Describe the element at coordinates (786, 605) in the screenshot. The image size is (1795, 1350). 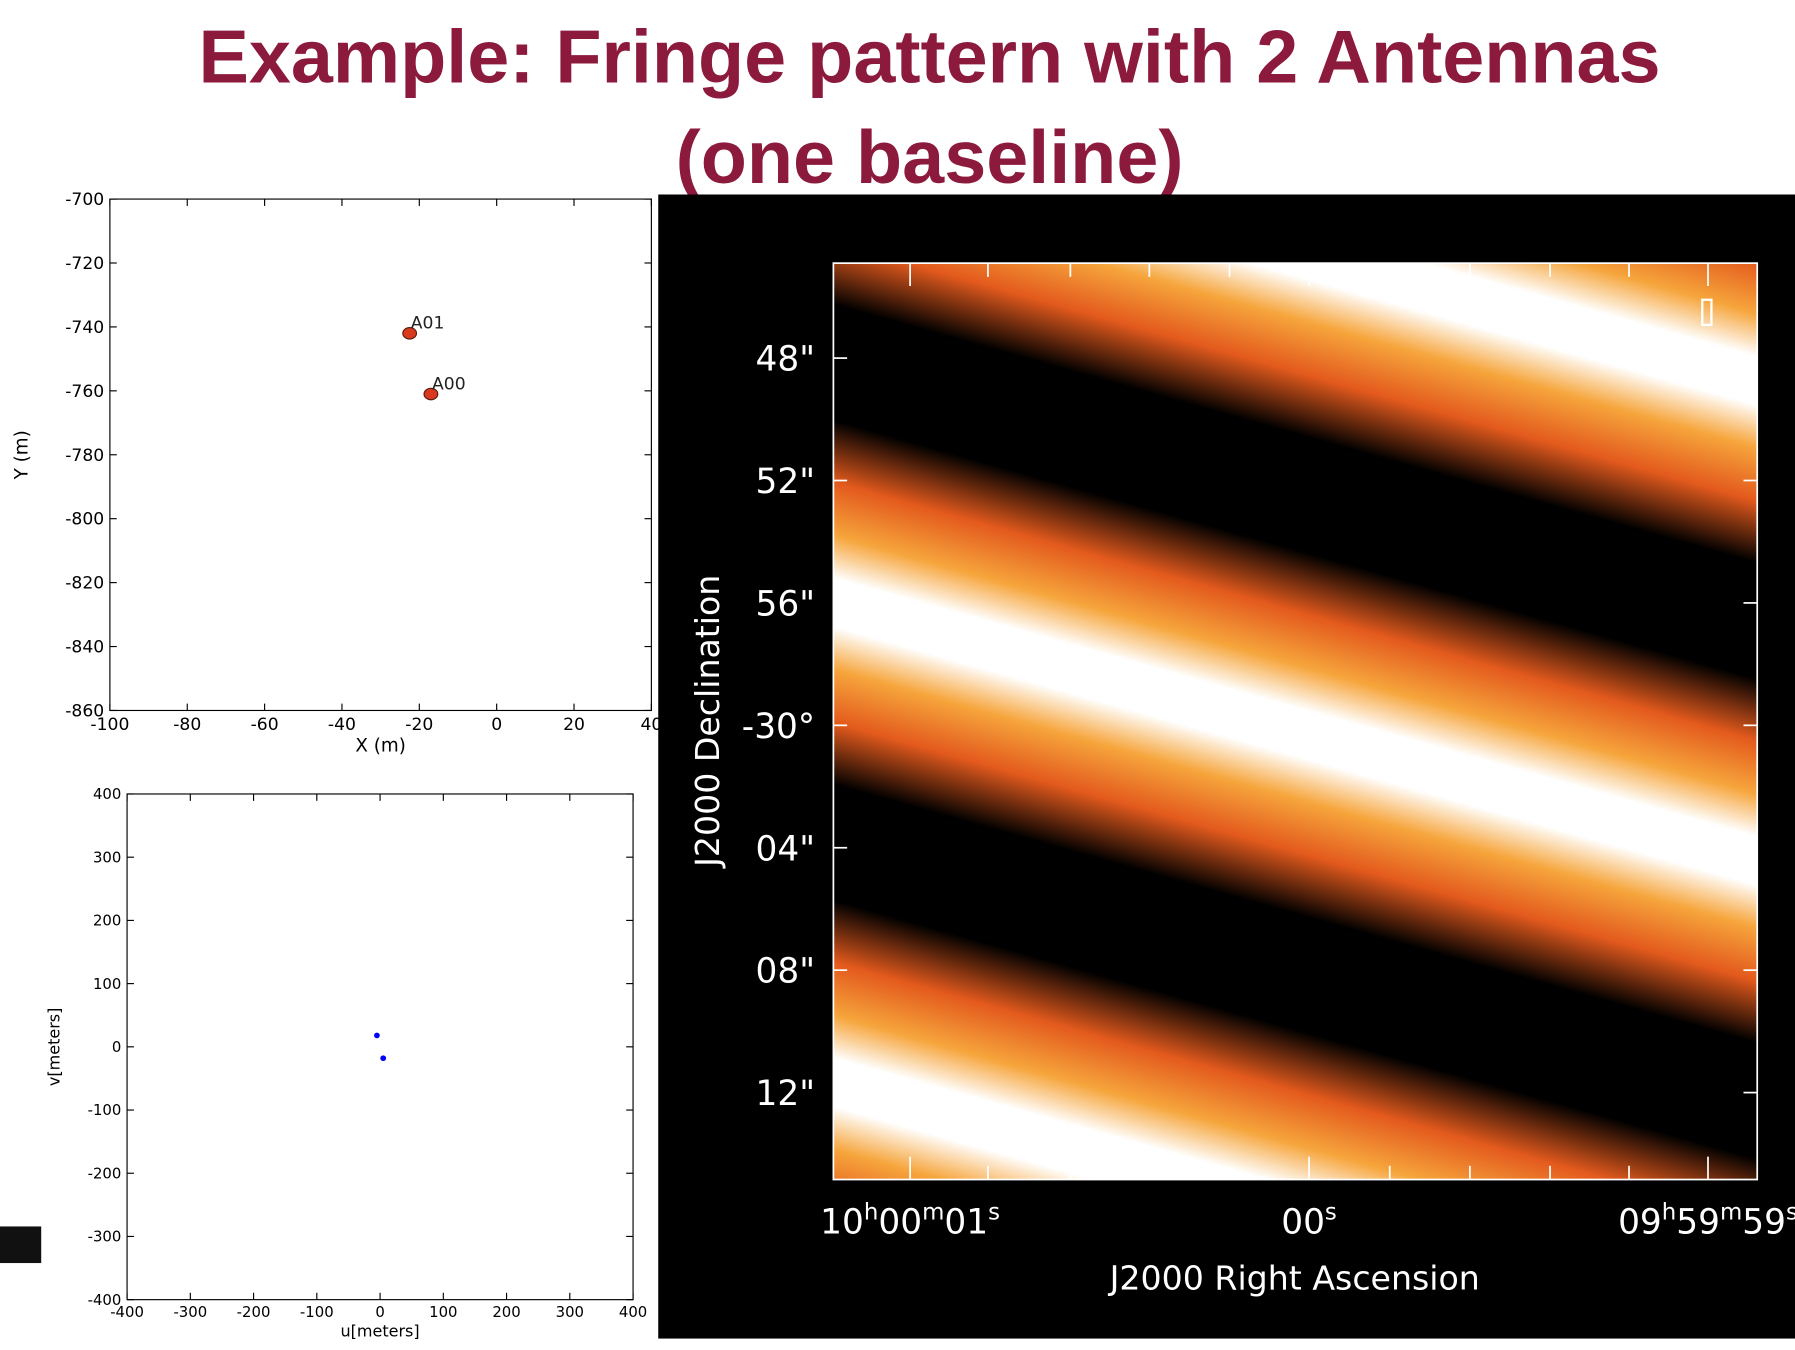
I see `y-tick-label: 56"` at that location.